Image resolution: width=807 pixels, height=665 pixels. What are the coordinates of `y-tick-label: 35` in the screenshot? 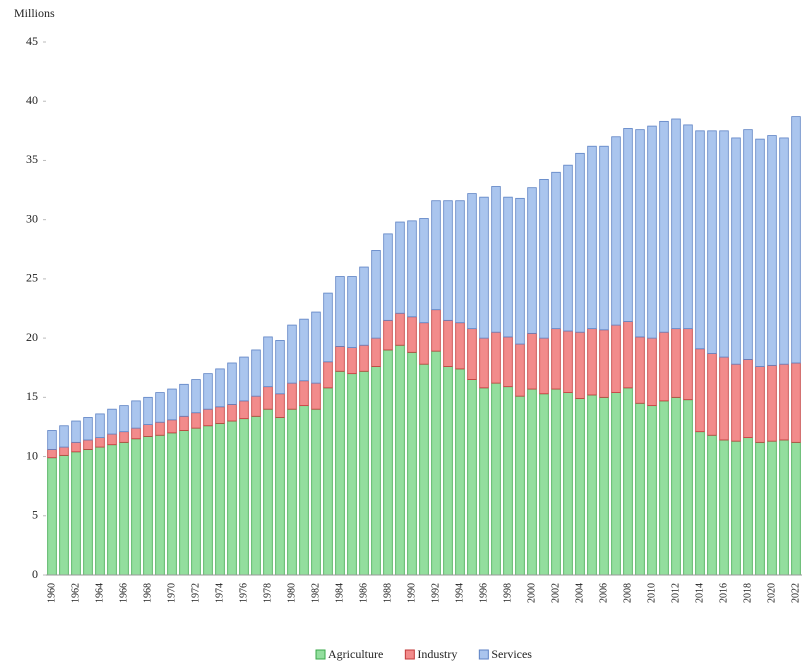 It's located at (32, 159).